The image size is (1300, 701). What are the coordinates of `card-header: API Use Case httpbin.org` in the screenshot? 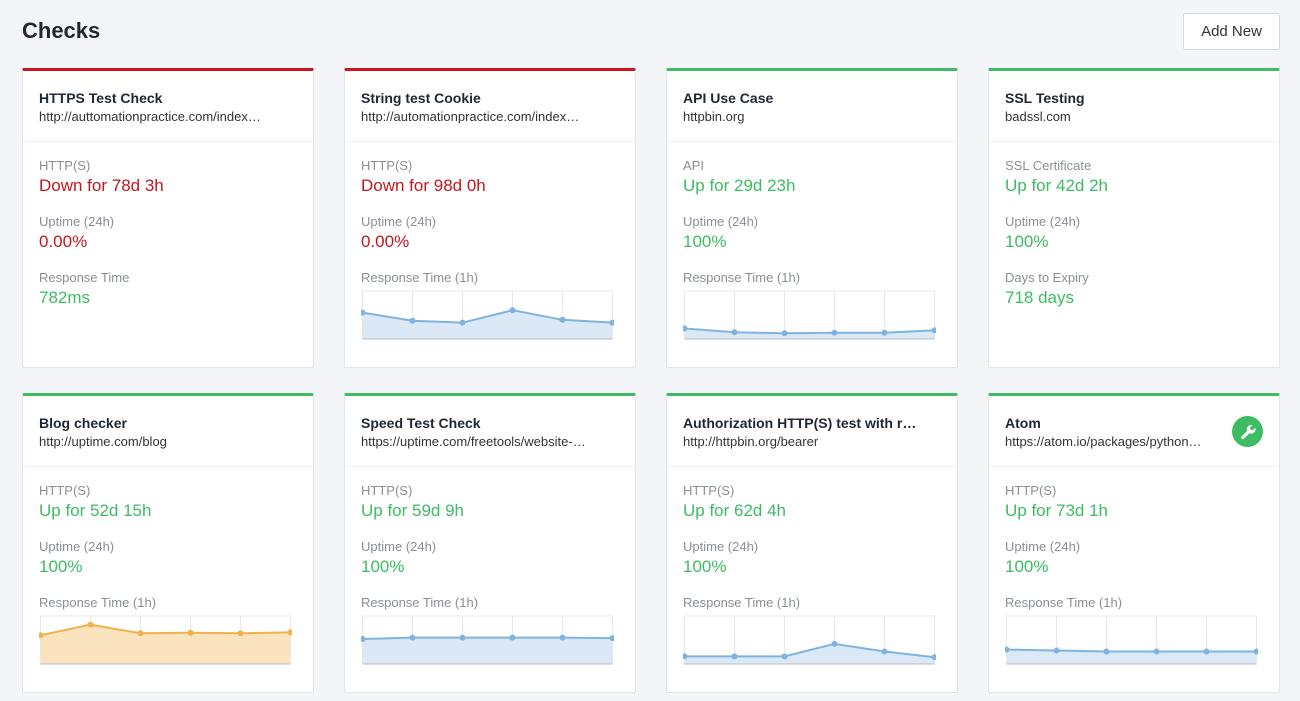 It's located at (812, 106).